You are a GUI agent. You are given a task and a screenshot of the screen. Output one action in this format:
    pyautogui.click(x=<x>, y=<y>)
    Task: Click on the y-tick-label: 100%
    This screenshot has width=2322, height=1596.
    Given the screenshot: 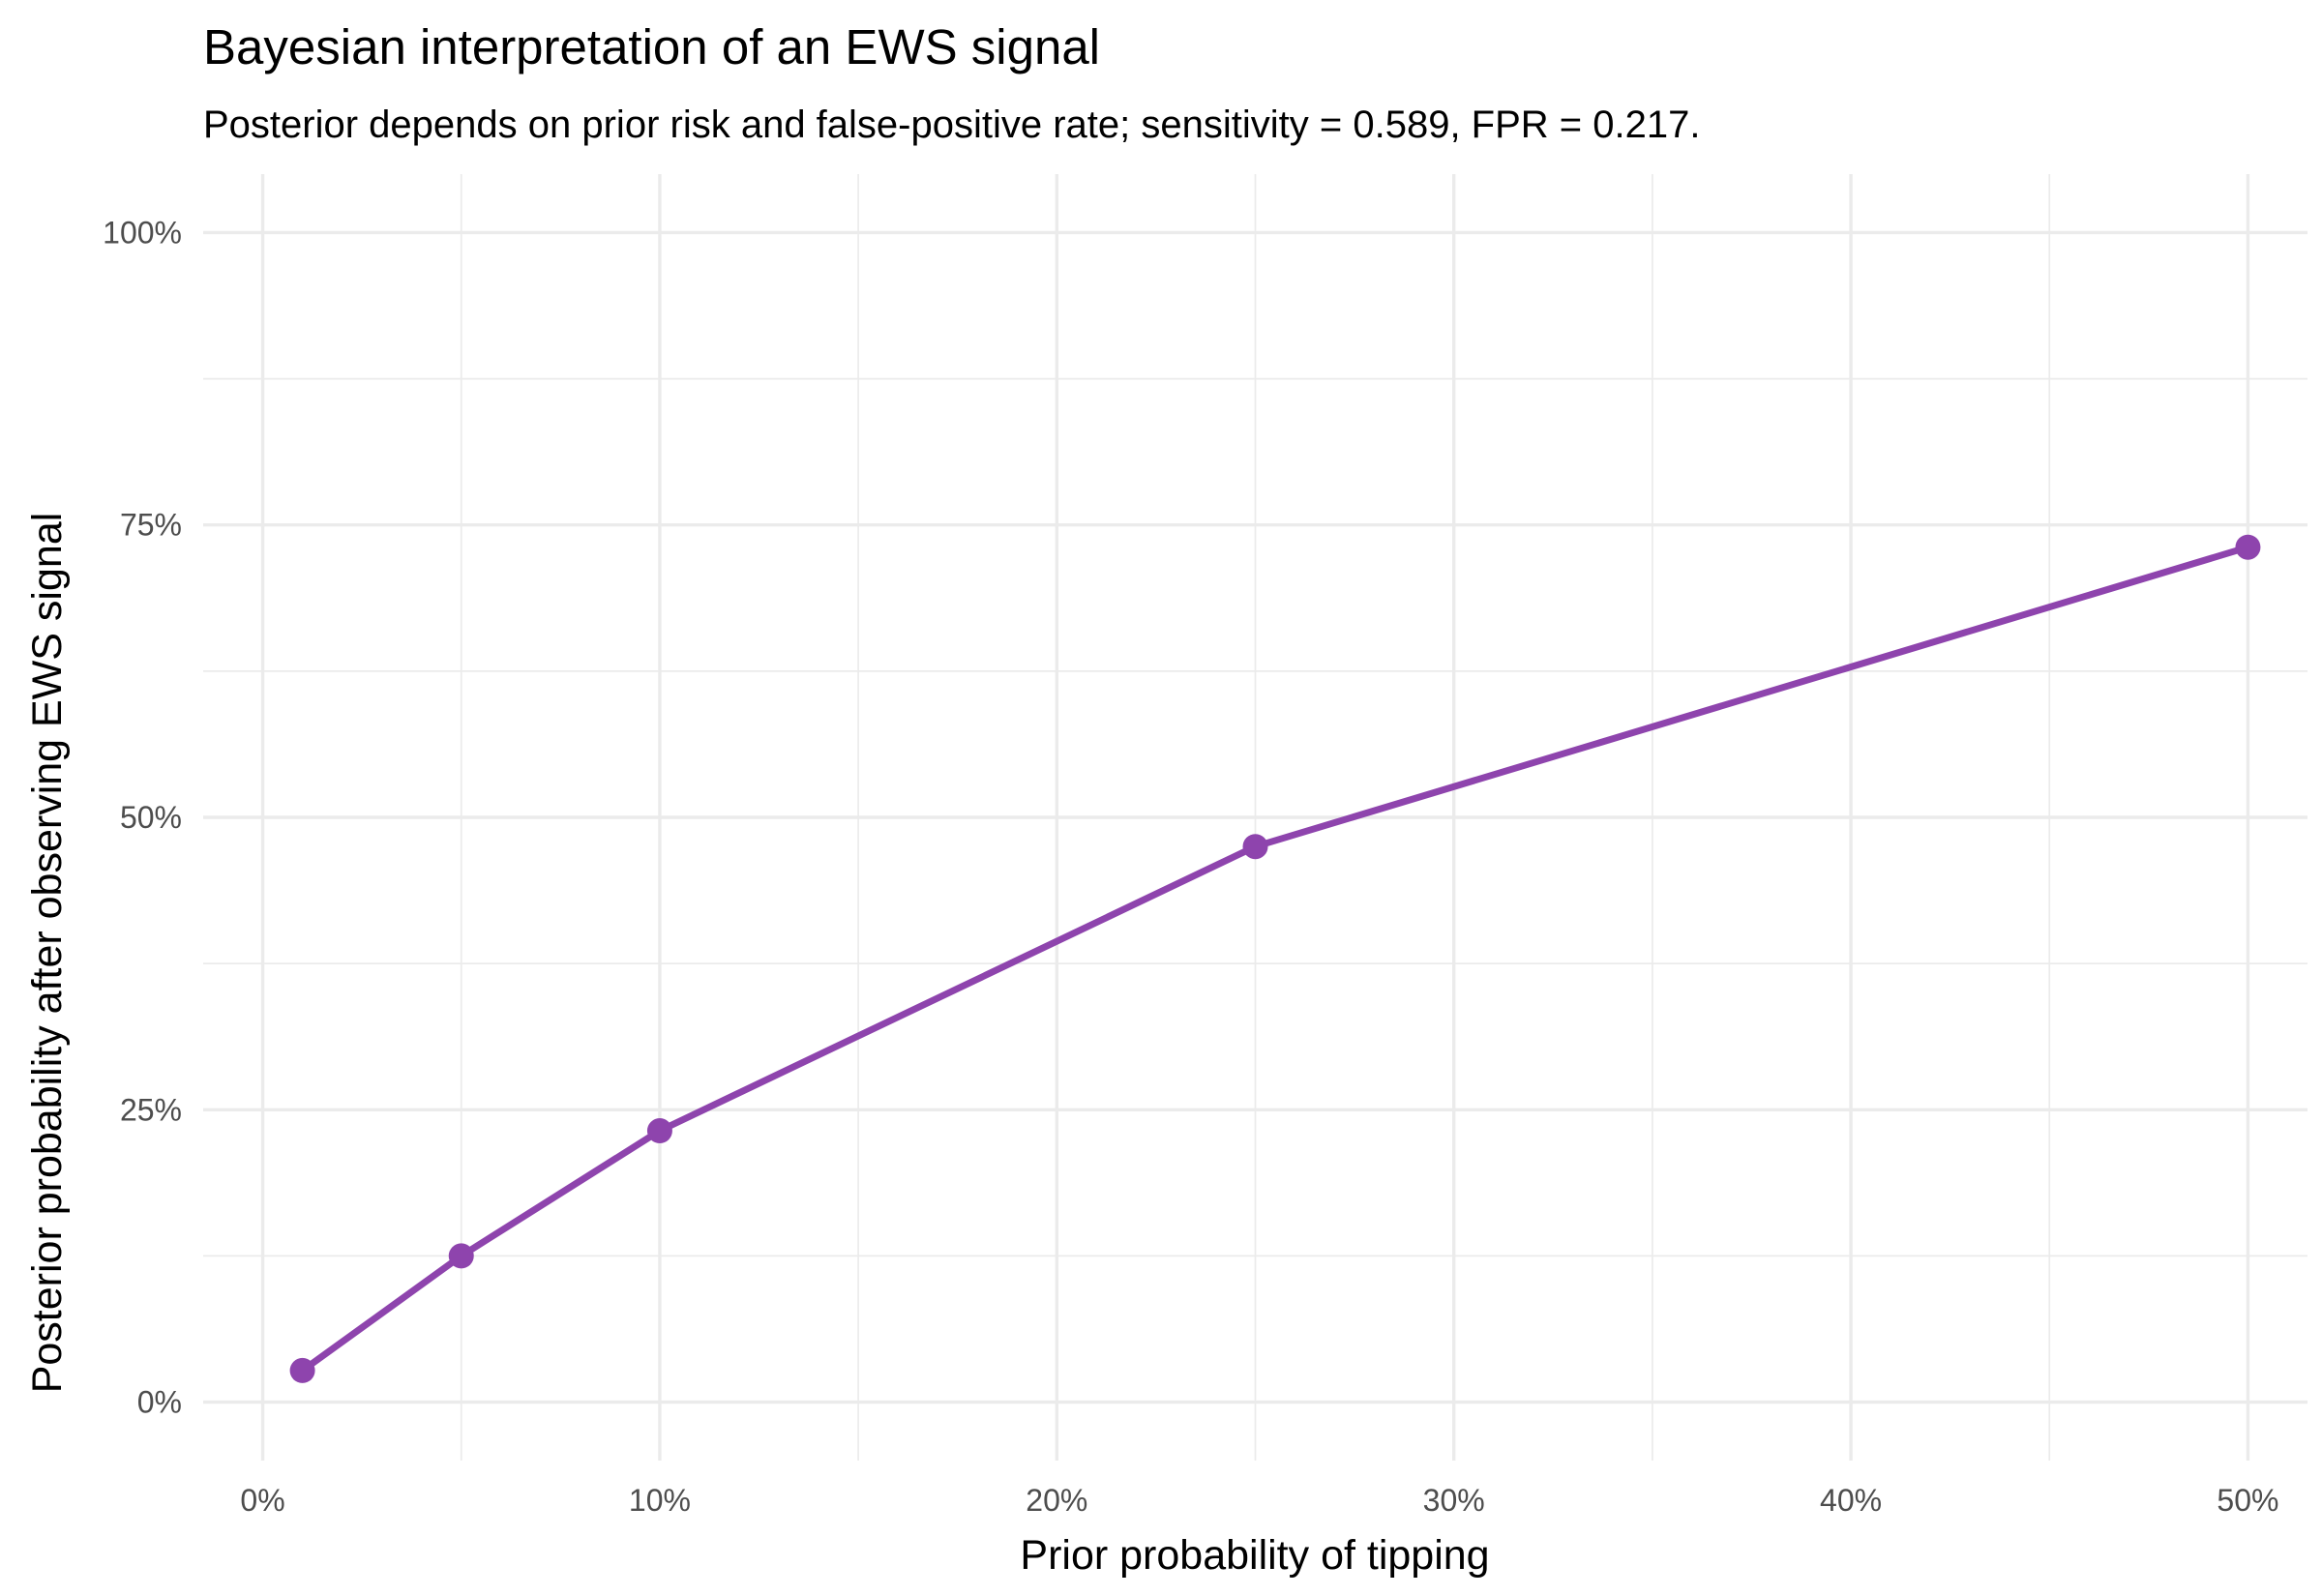 What is the action you would take?
    pyautogui.click(x=142, y=232)
    